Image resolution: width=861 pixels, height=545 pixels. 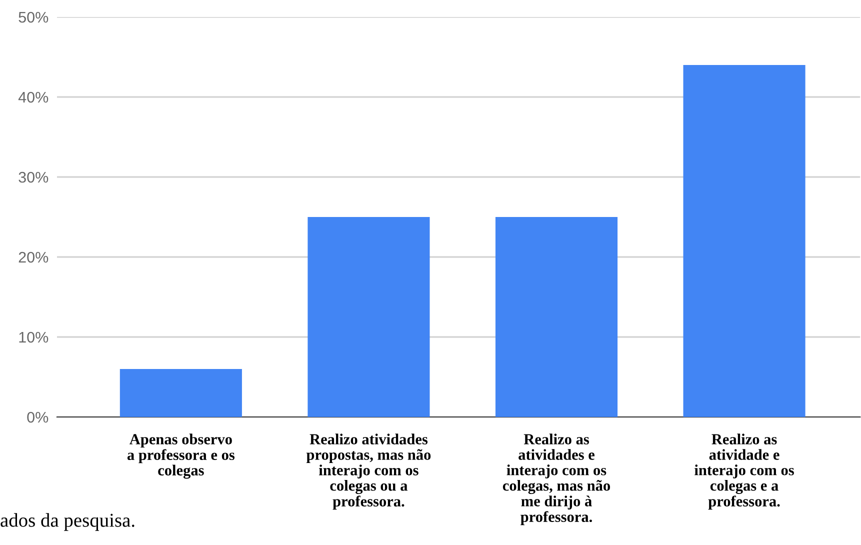 I want to click on y-tick-label: 50%, so click(x=33, y=17).